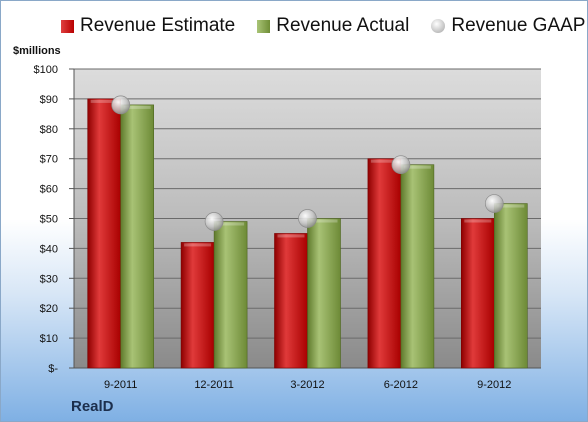 Image resolution: width=588 pixels, height=422 pixels. I want to click on y-tick-label: $80, so click(49, 130).